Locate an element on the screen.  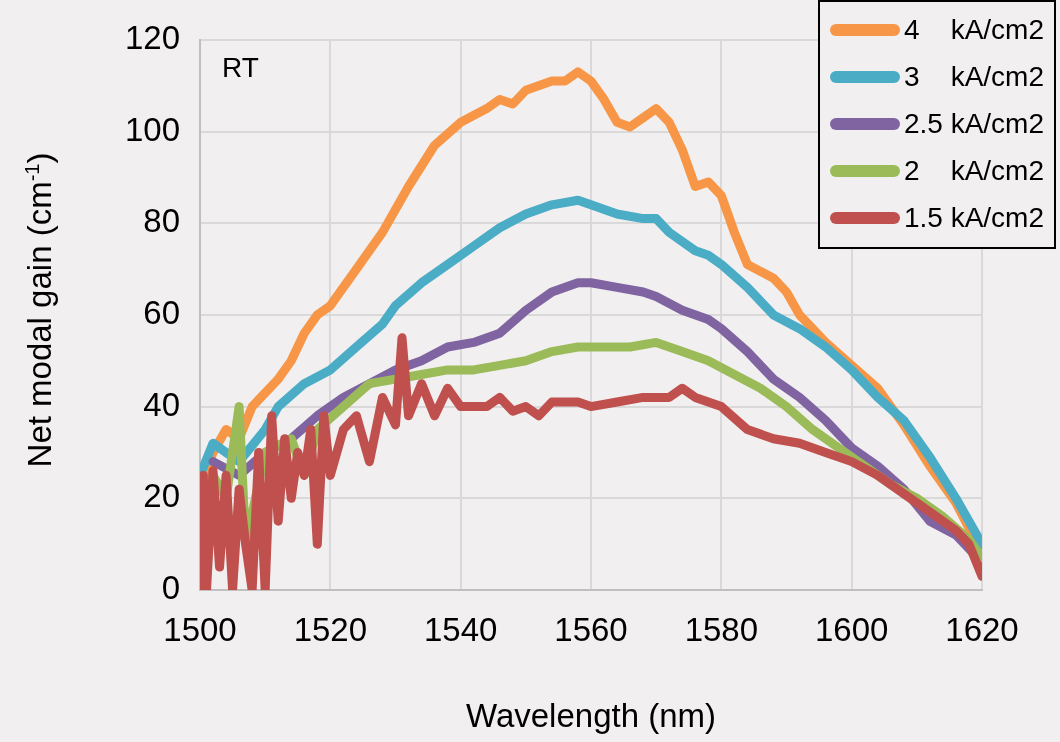
x-tick-label: 1540 is located at coordinates (460, 629).